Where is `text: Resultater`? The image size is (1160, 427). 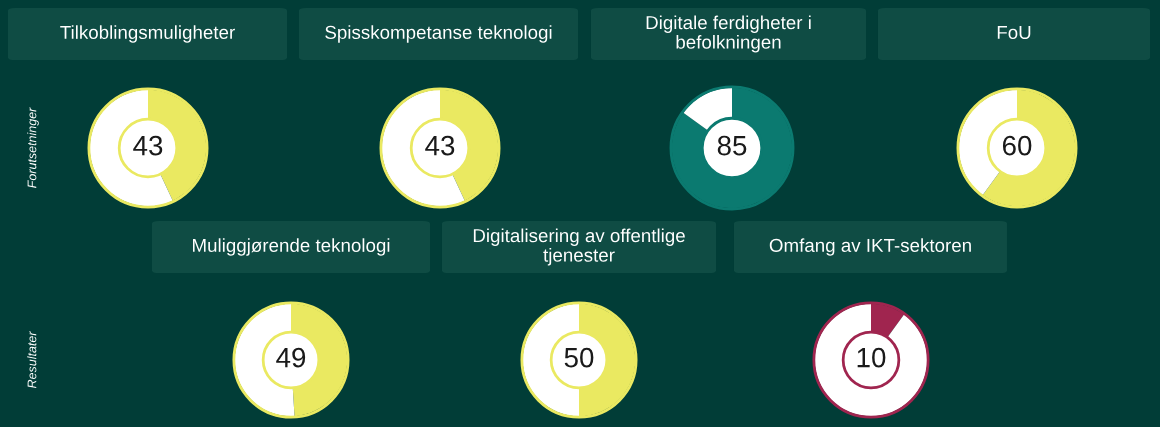 text: Resultater is located at coordinates (32, 360).